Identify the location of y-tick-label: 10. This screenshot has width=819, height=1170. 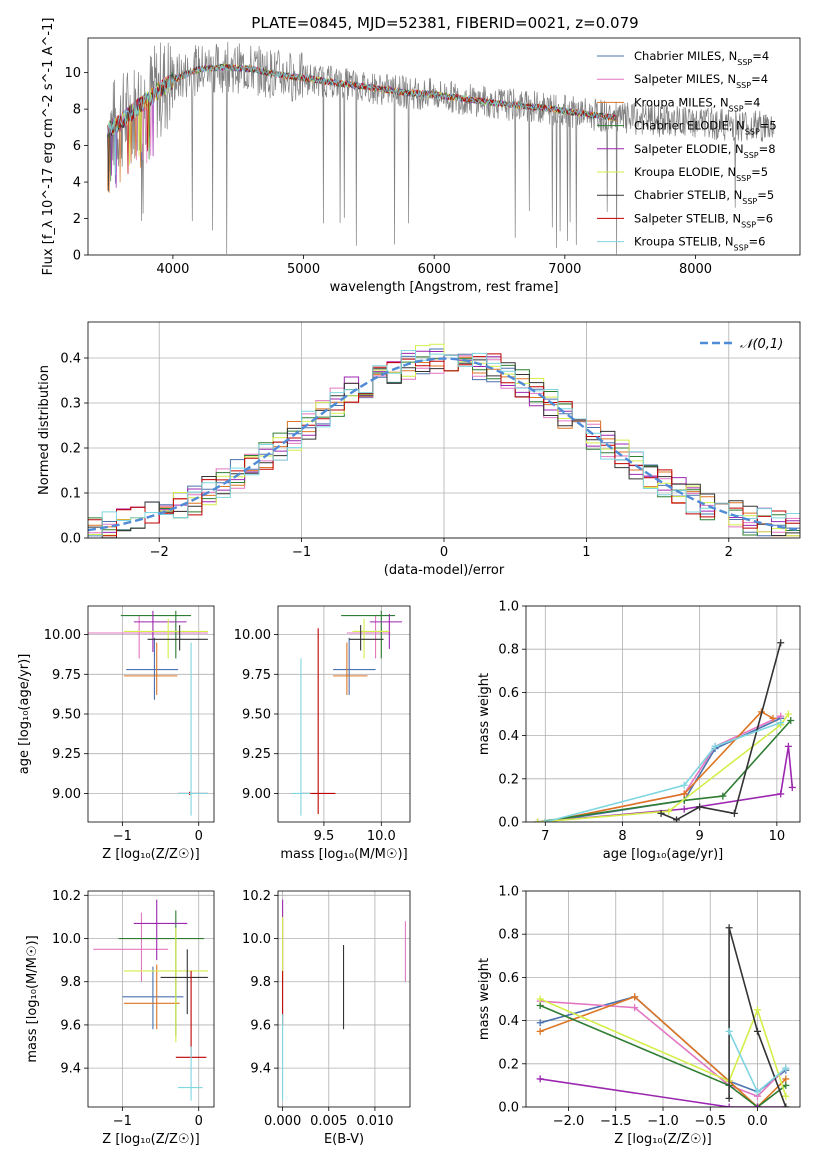
(72, 73).